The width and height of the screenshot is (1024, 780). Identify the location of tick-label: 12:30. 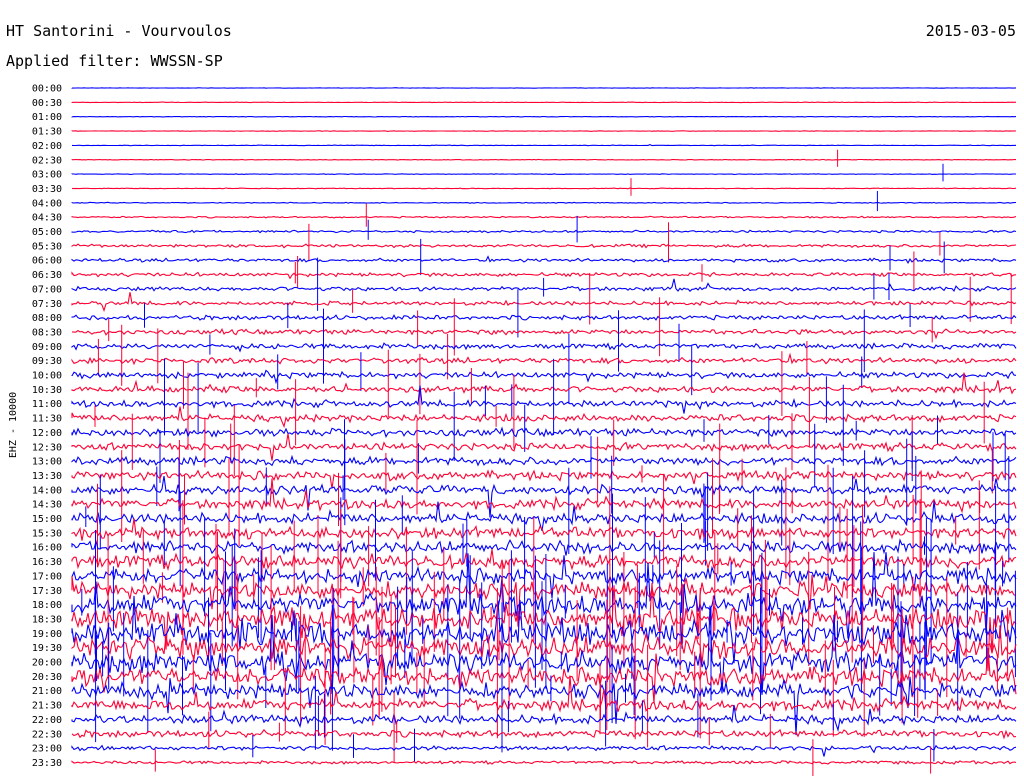
(47, 447).